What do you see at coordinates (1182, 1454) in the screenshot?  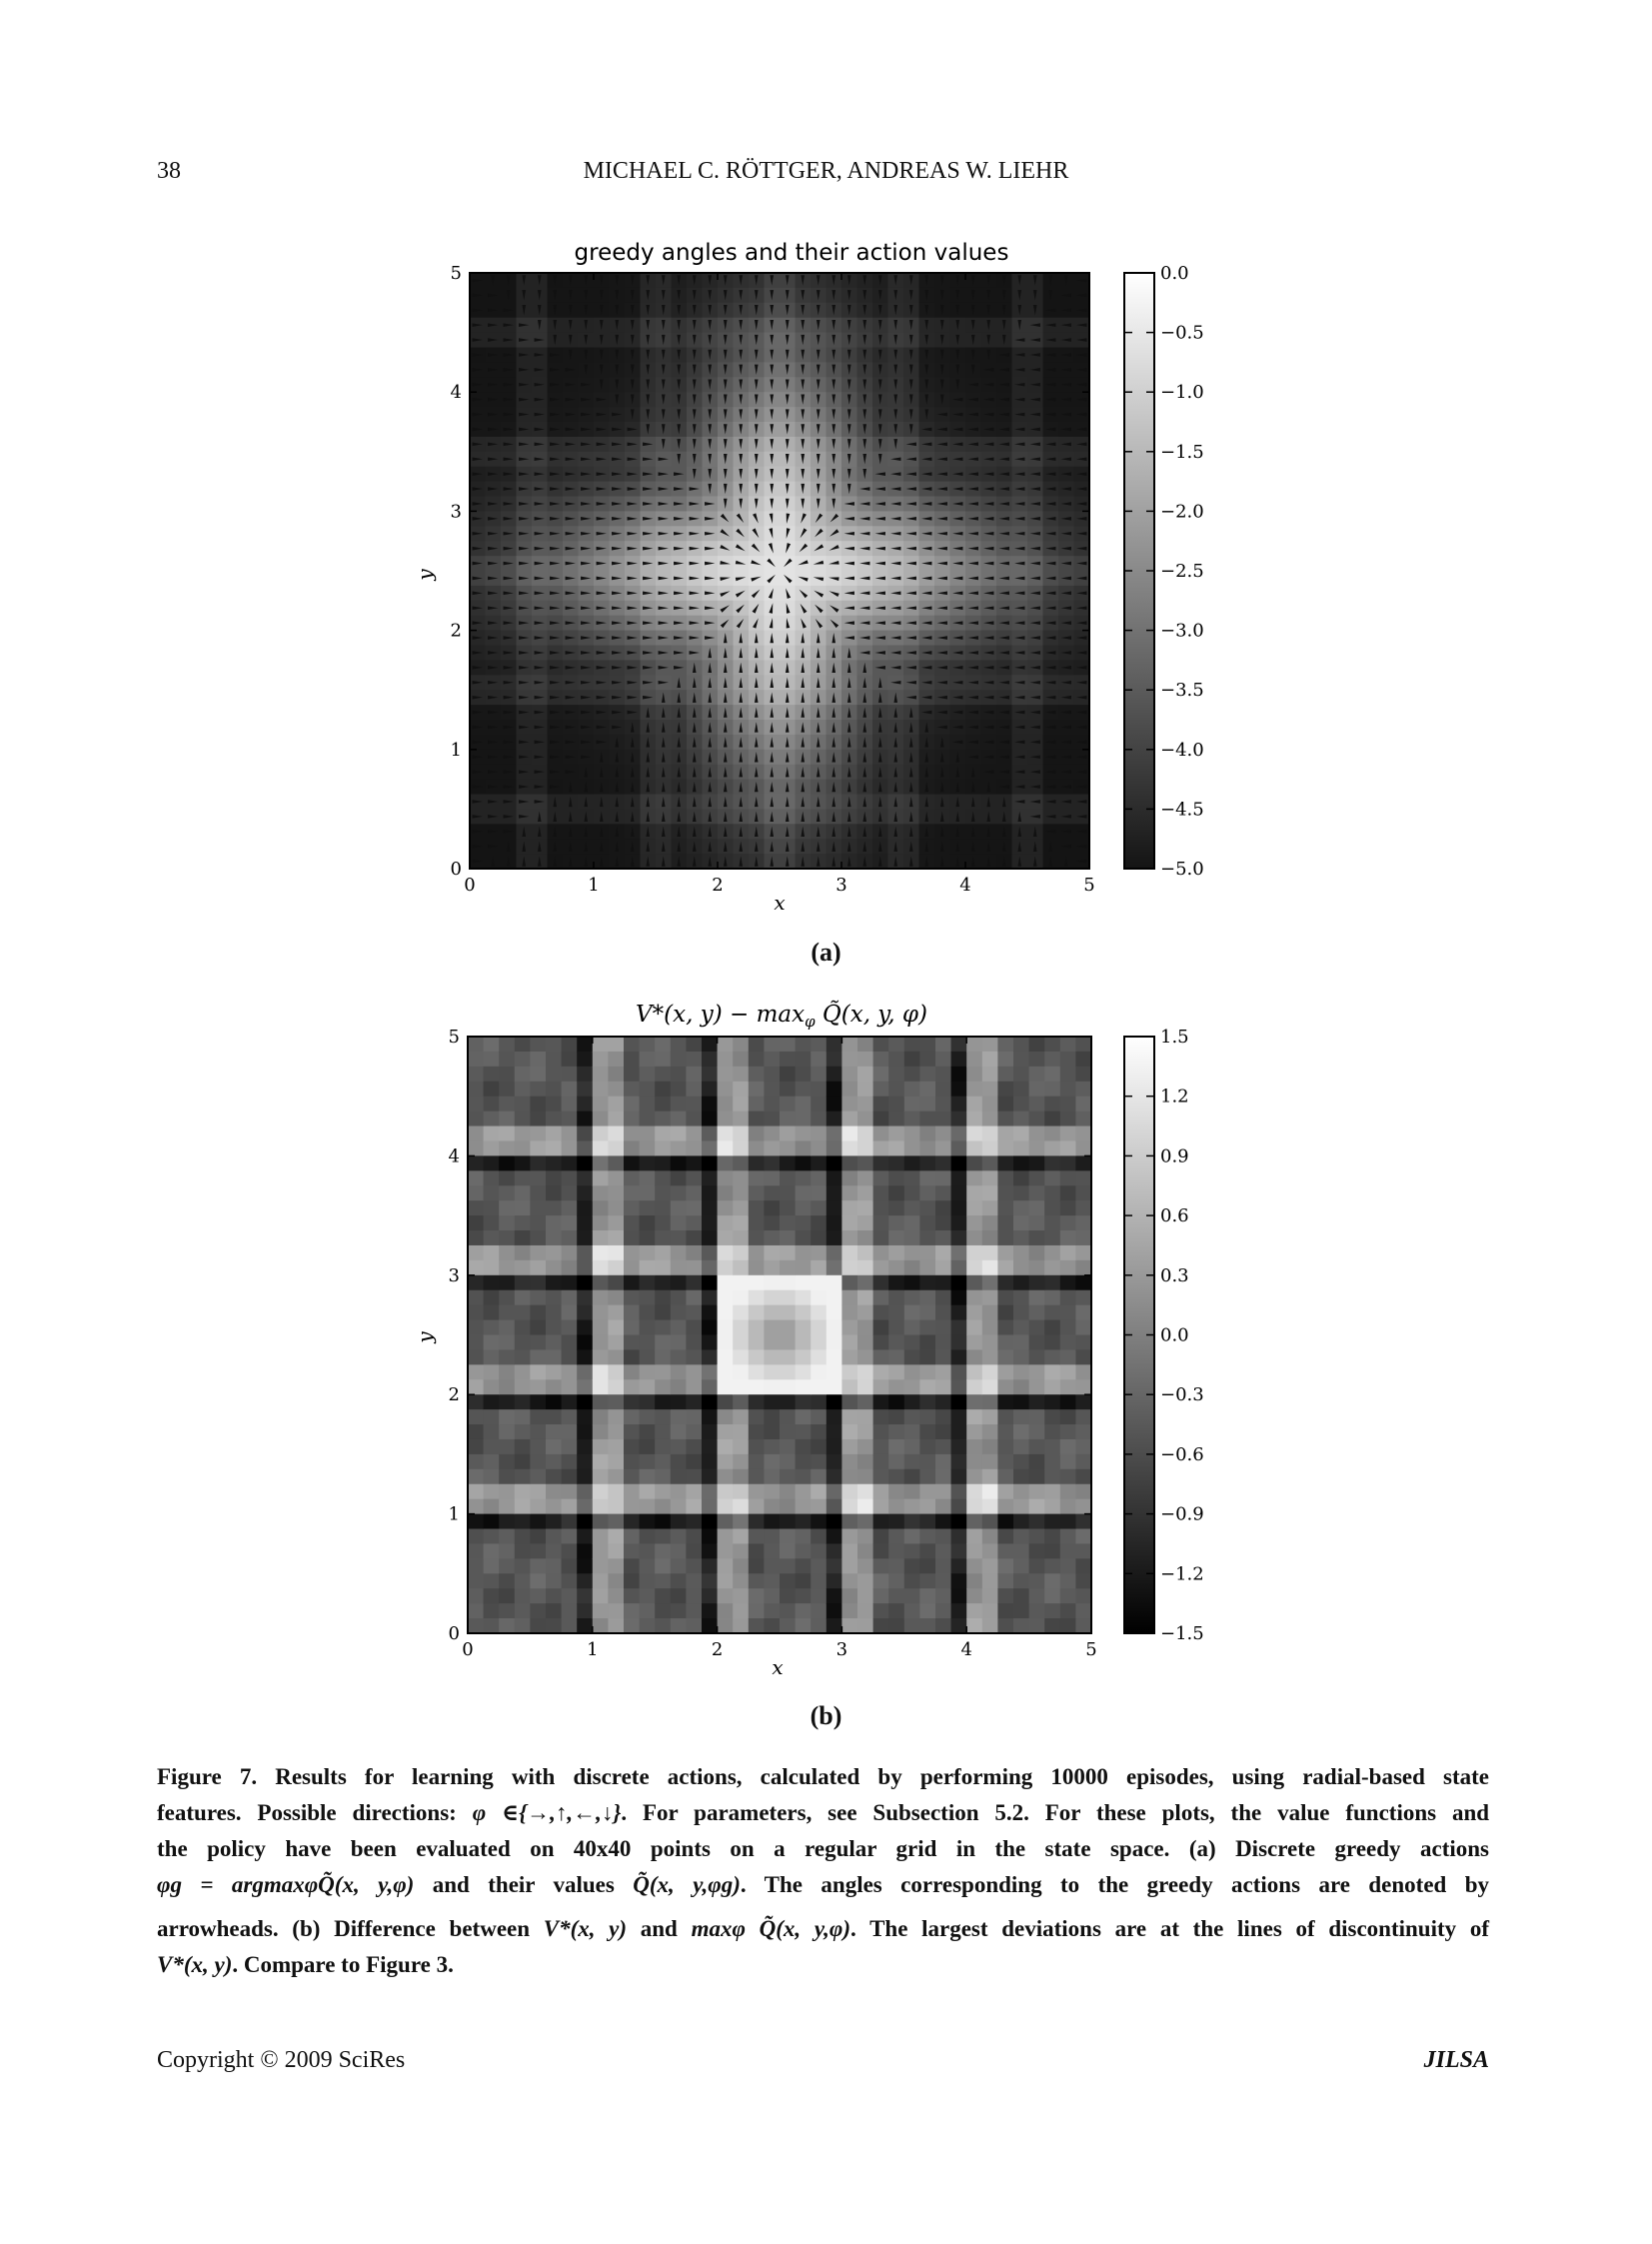 I see `colorbar-tick-label: −0.6` at bounding box center [1182, 1454].